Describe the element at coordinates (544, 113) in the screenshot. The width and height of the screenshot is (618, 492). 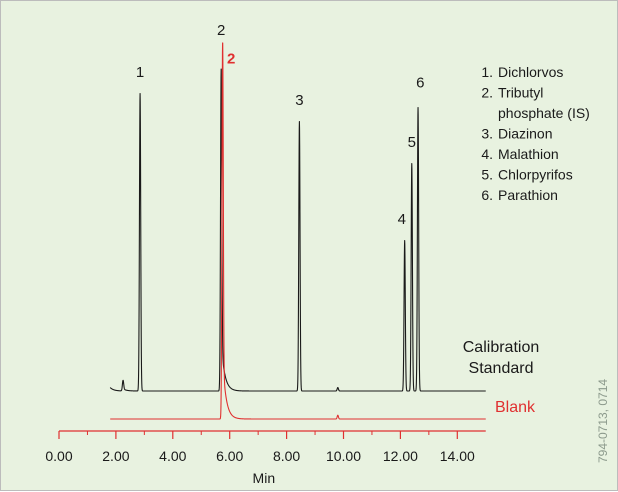
I see `legend-item-label: phosphate (IS)` at that location.